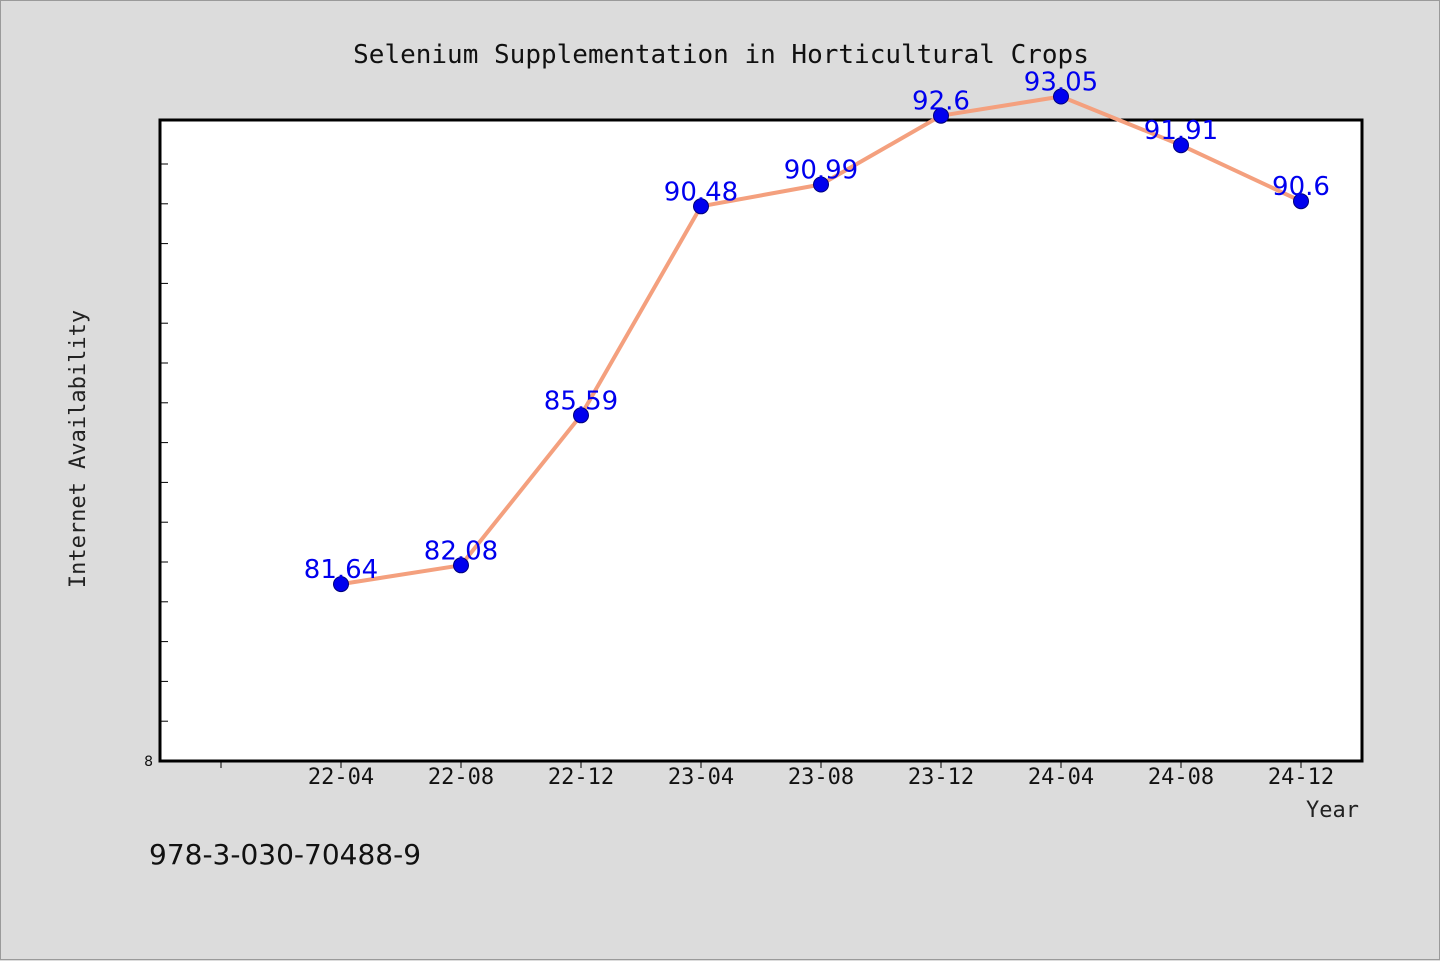 This screenshot has width=1440, height=961. I want to click on data-label: 92.6, so click(941, 102).